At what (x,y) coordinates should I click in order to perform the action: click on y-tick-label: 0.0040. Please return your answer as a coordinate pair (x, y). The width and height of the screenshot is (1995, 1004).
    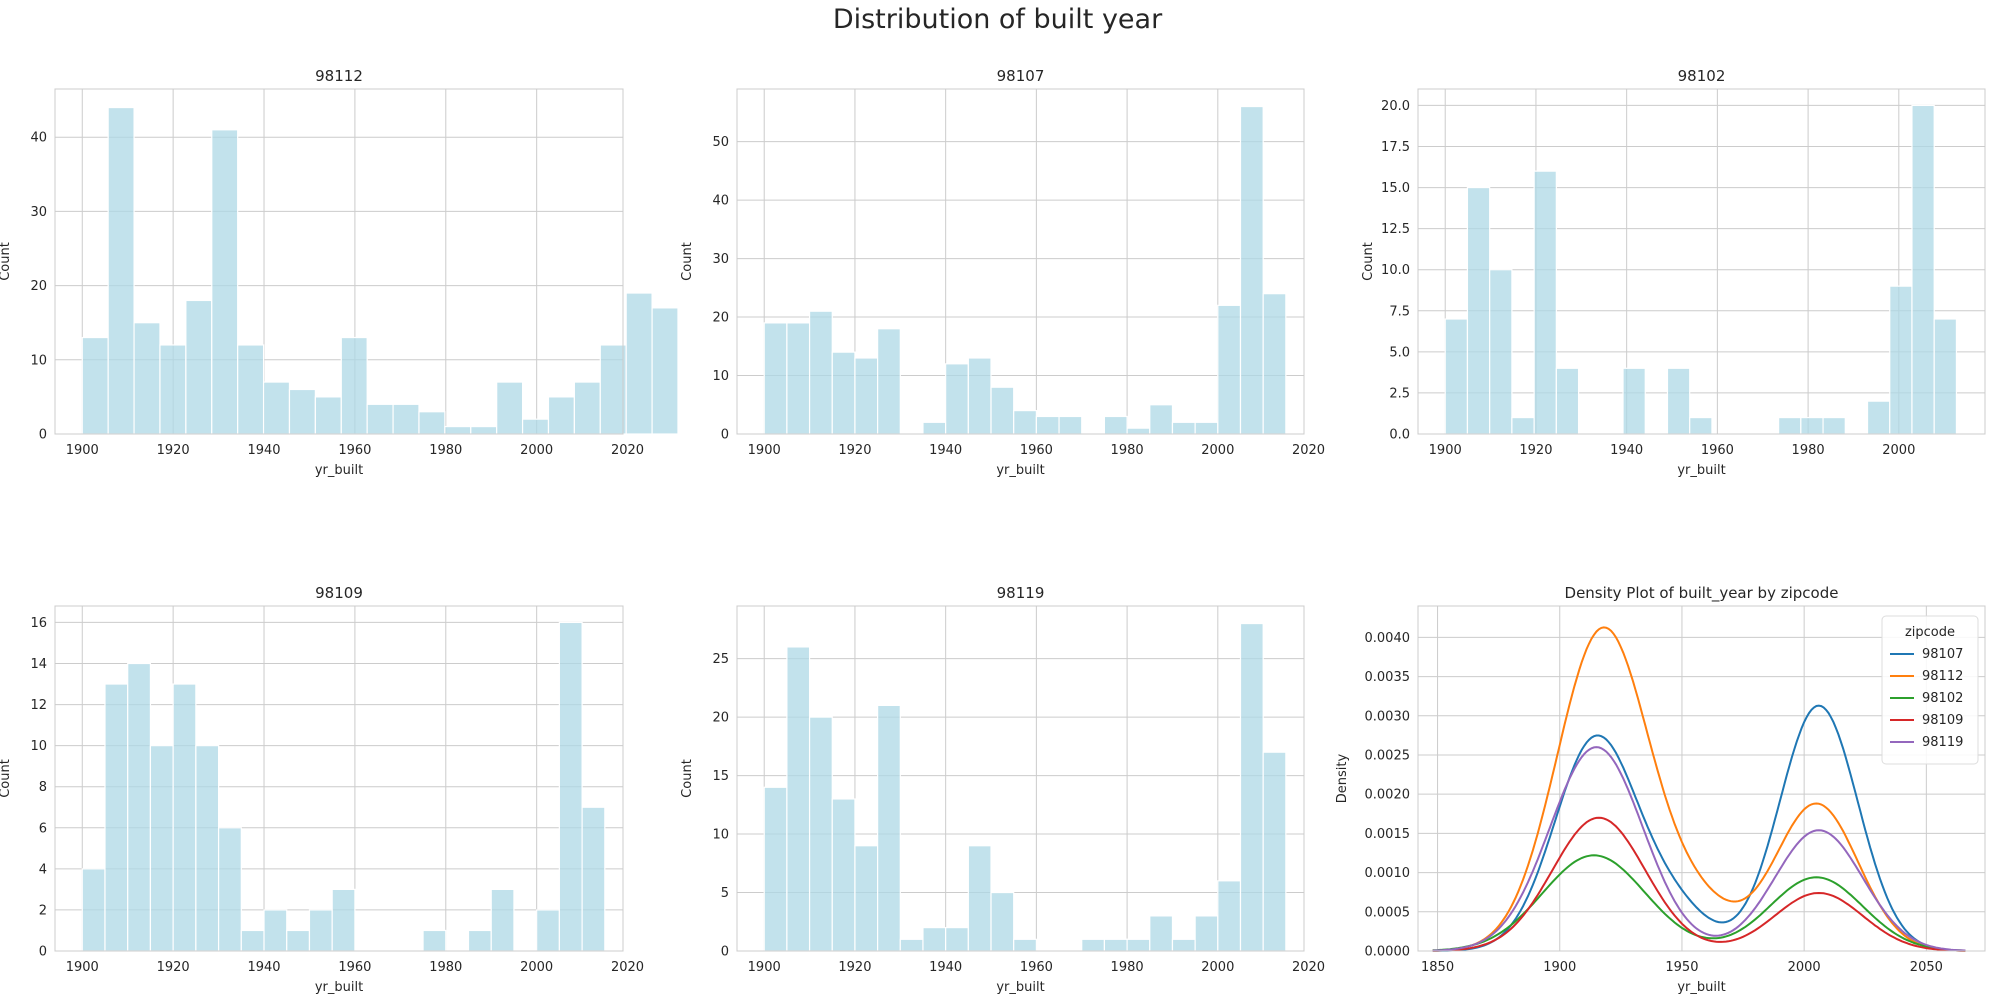
    Looking at the image, I should click on (1388, 638).